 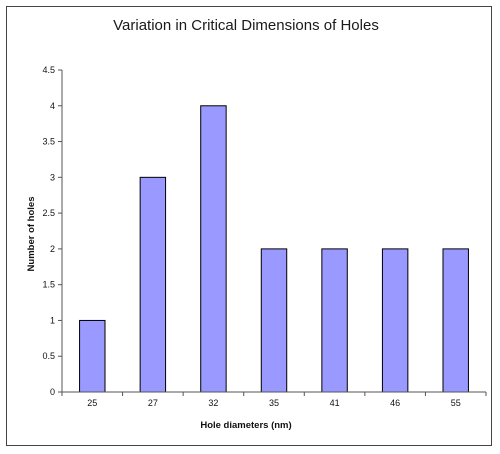 What do you see at coordinates (48, 356) in the screenshot?
I see `y-tick-label: 0.5` at bounding box center [48, 356].